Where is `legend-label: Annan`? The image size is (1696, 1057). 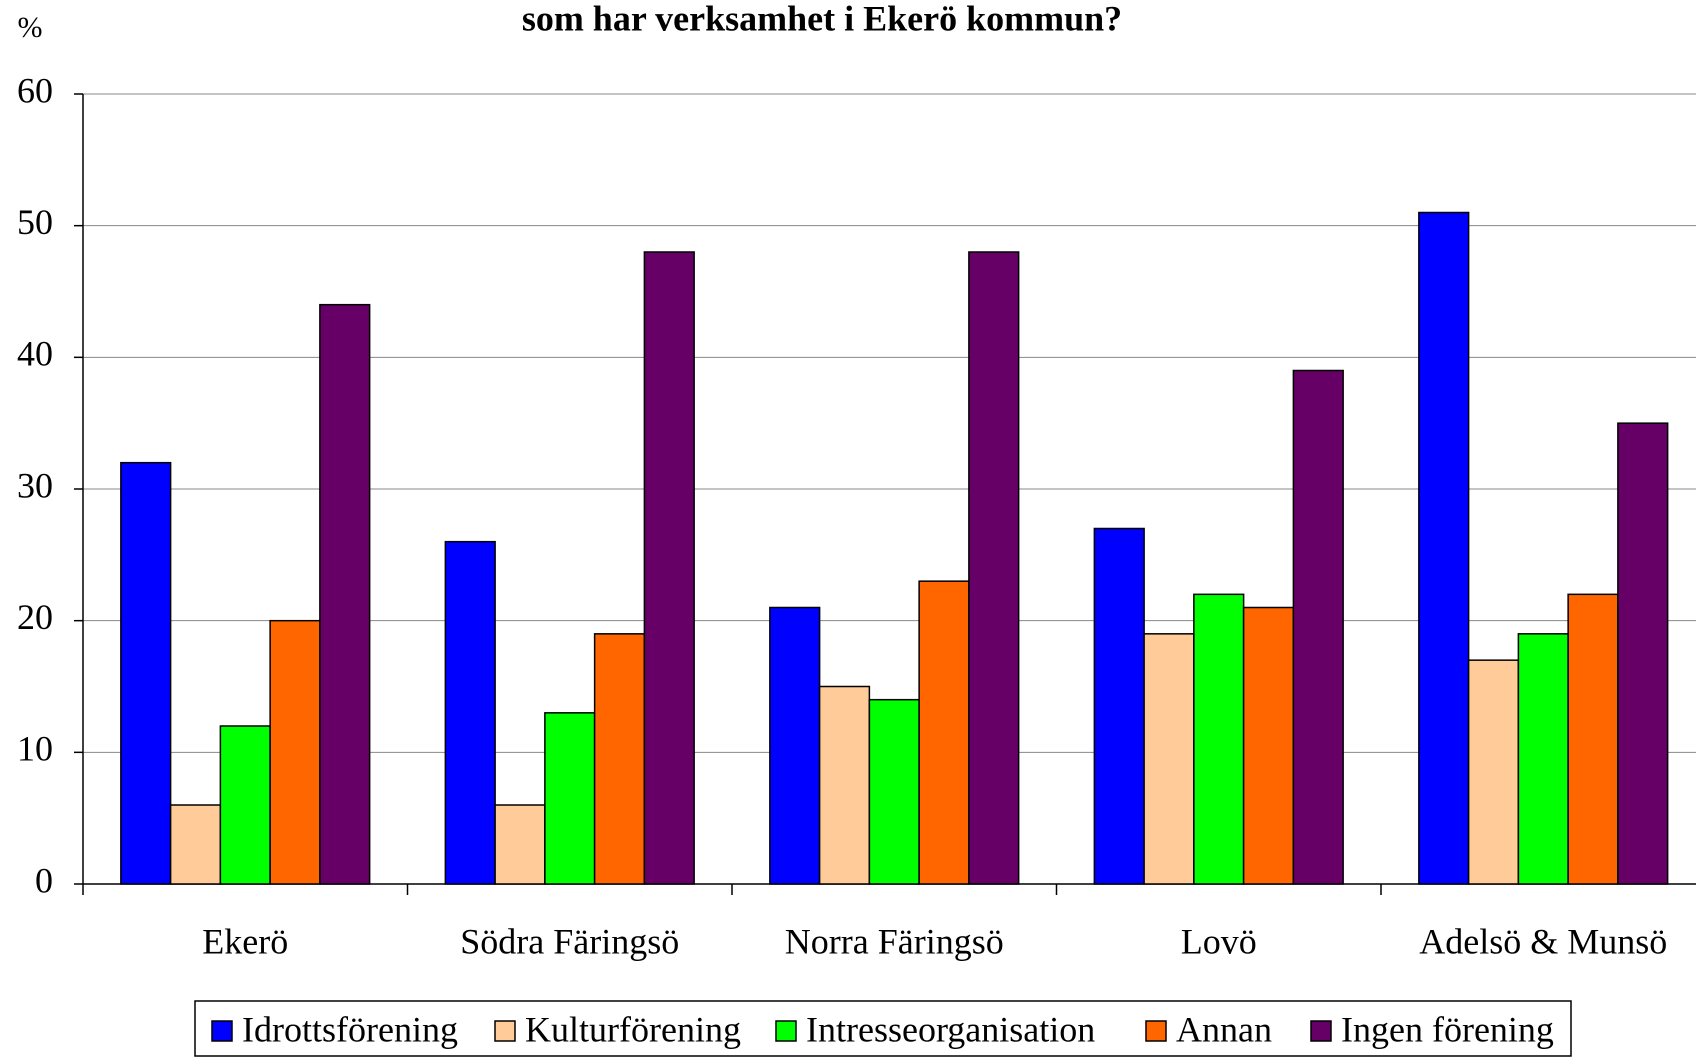 legend-label: Annan is located at coordinates (1224, 1029).